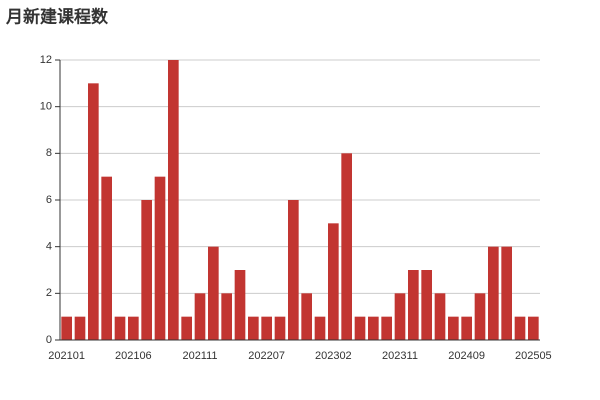 The image size is (600, 400). What do you see at coordinates (49, 200) in the screenshot?
I see `y-tick-label: 6` at bounding box center [49, 200].